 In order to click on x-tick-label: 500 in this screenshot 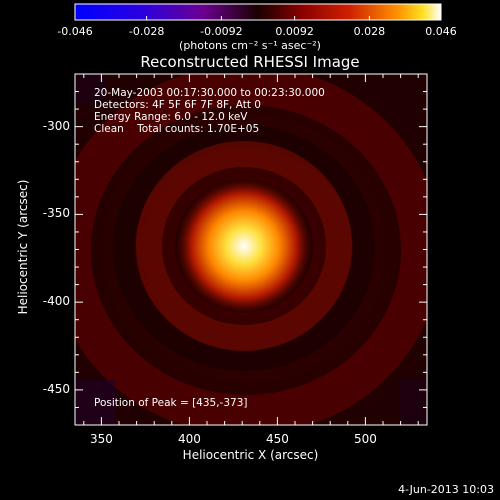, I will do `click(365, 439)`.